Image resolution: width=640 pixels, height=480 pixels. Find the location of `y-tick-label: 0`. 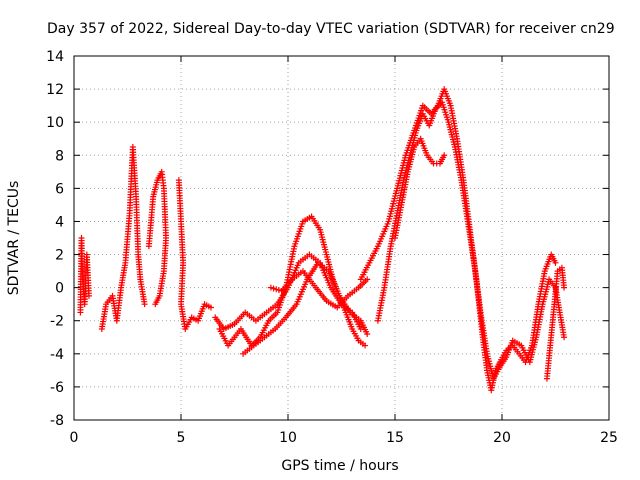

y-tick-label: 0 is located at coordinates (59, 289).